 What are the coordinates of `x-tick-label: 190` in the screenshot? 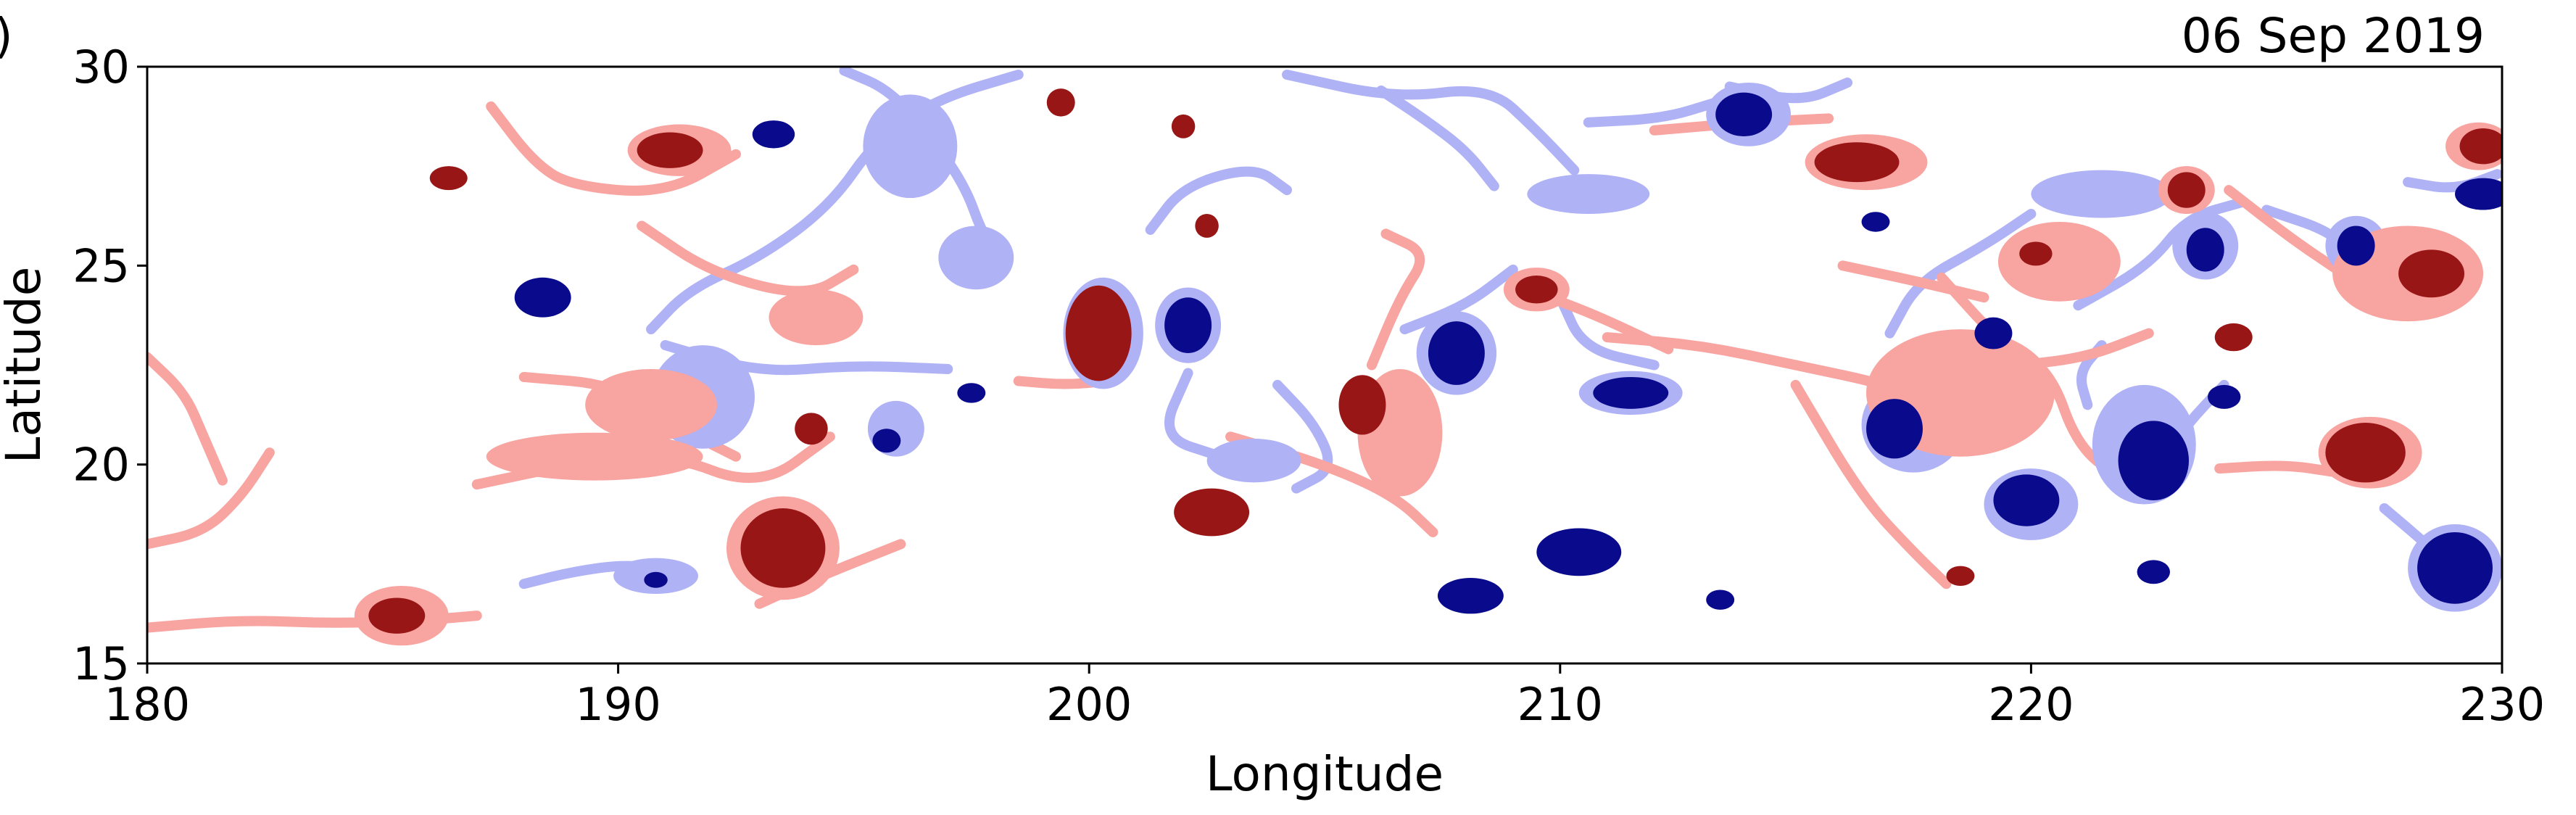 It's located at (617, 704).